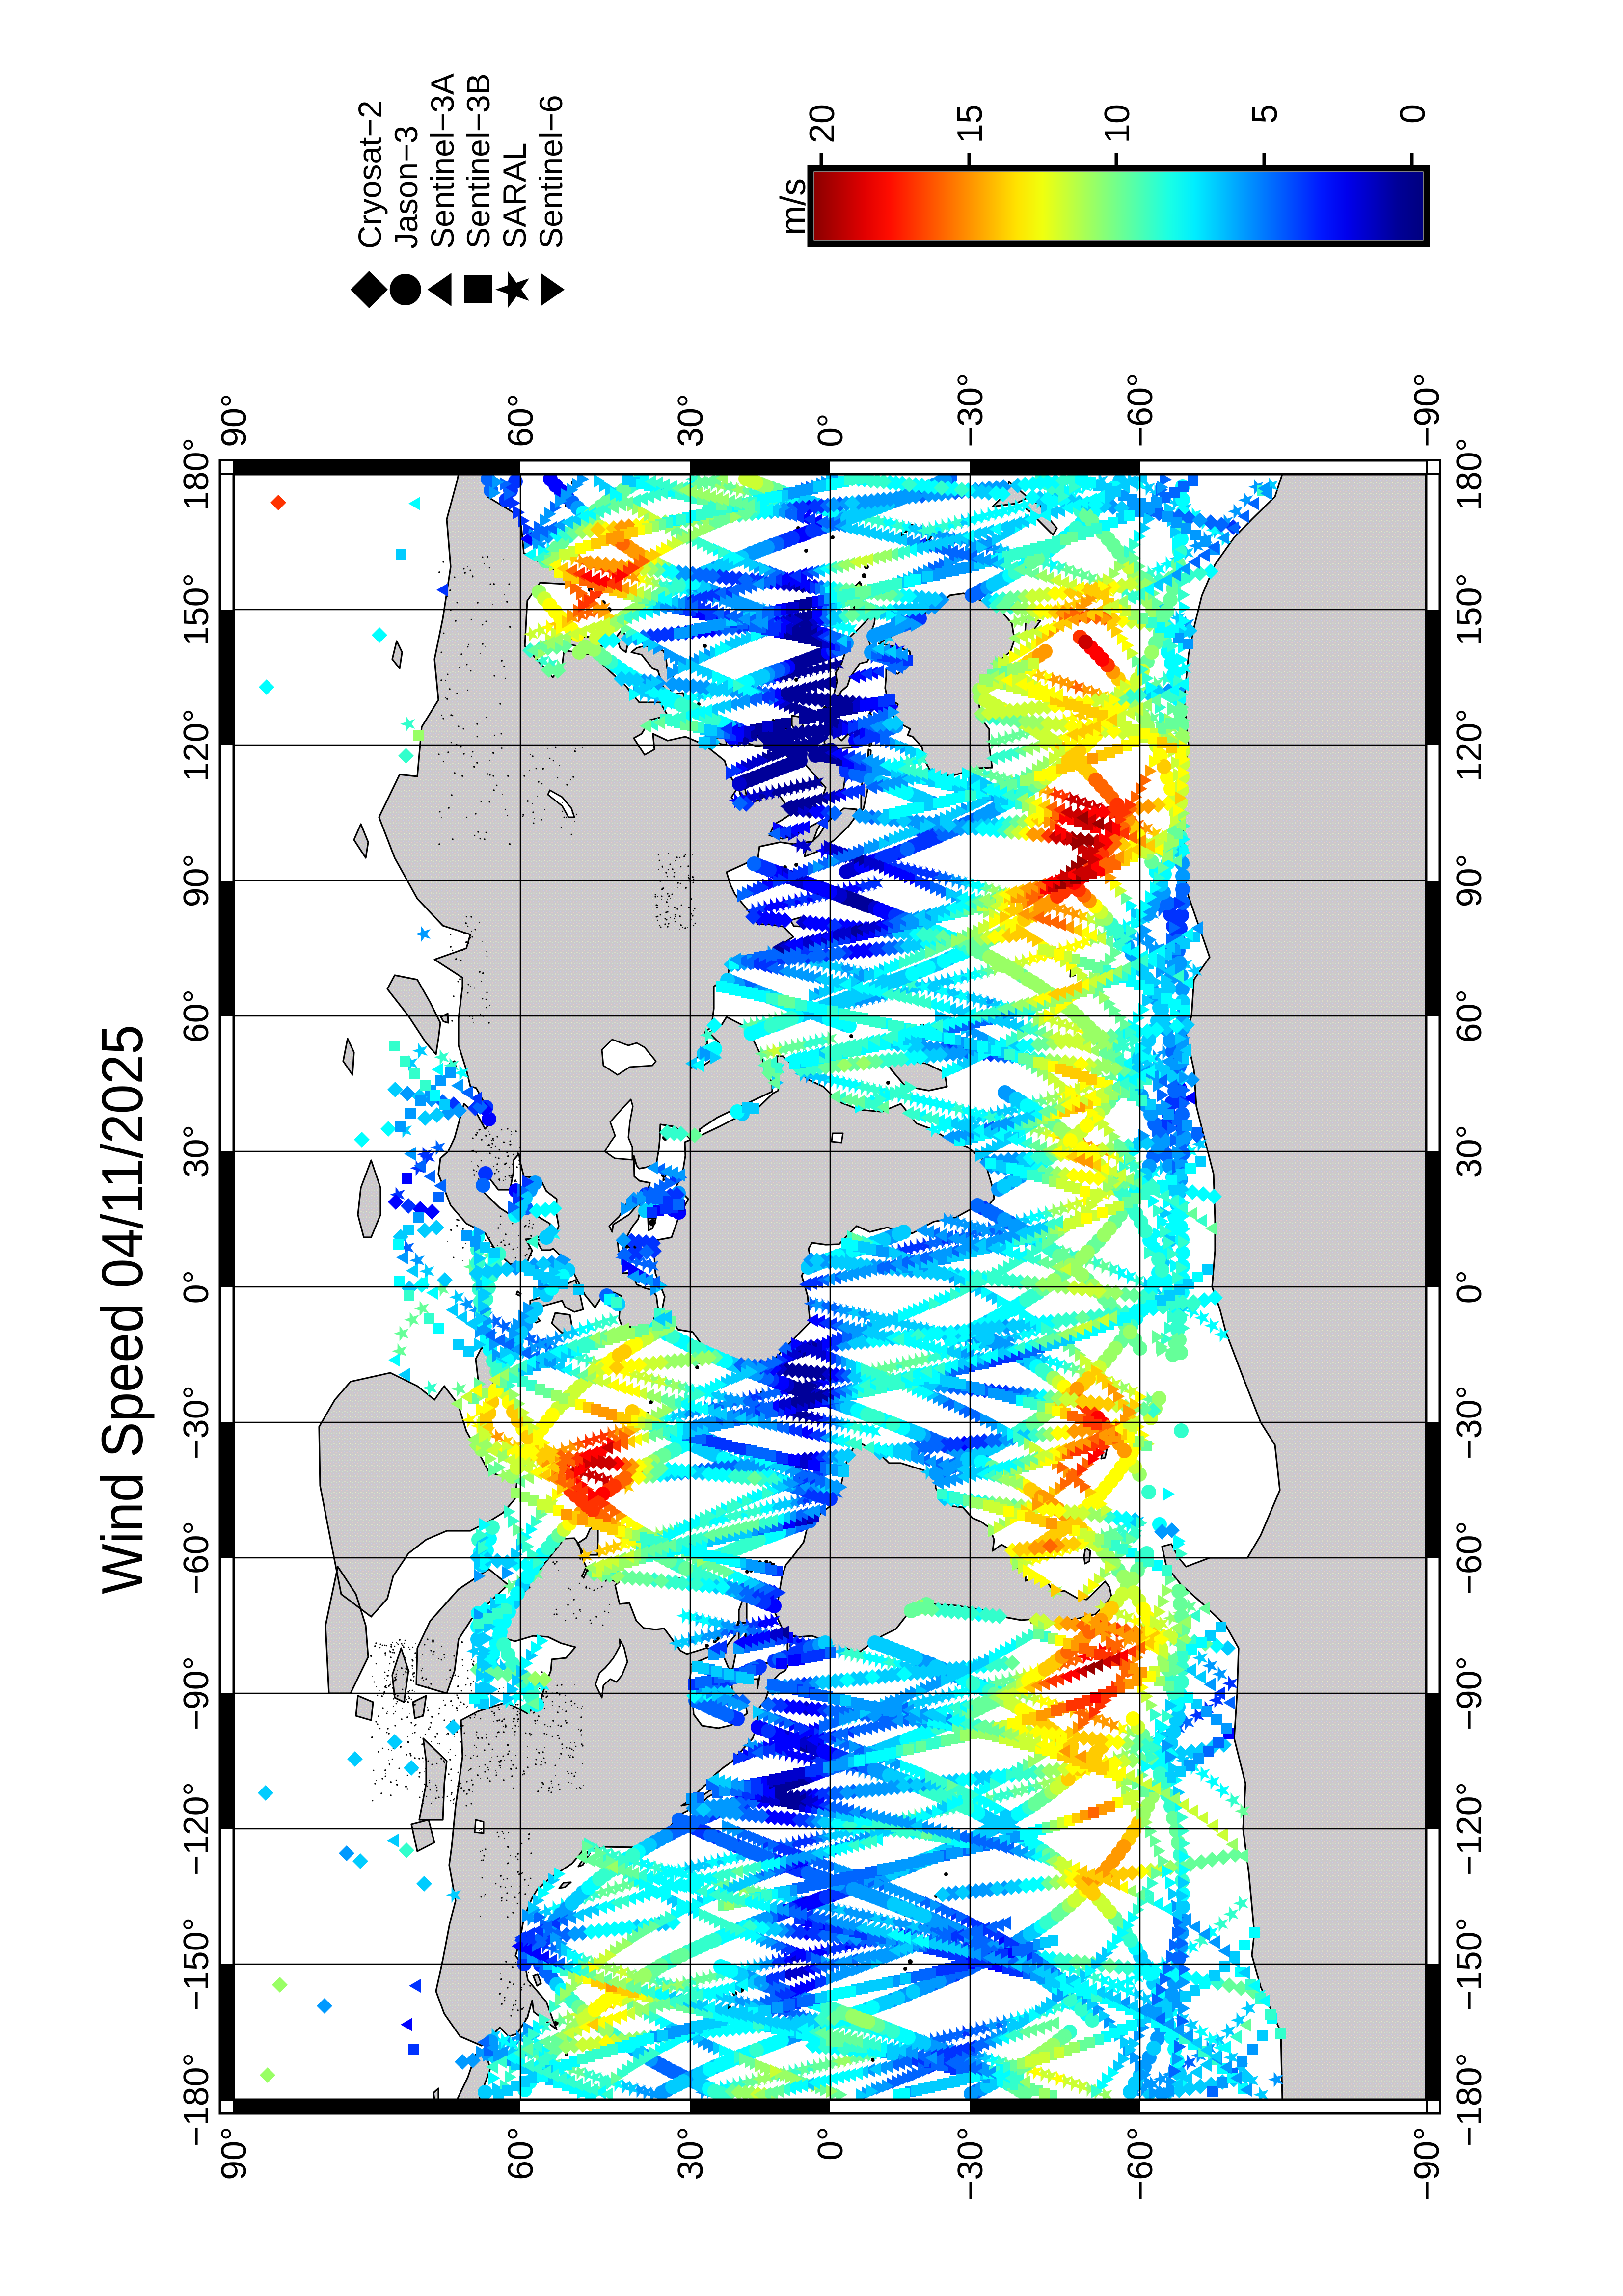 The image size is (1623, 2296). What do you see at coordinates (515, 196) in the screenshot?
I see `svg-text: SARAL` at bounding box center [515, 196].